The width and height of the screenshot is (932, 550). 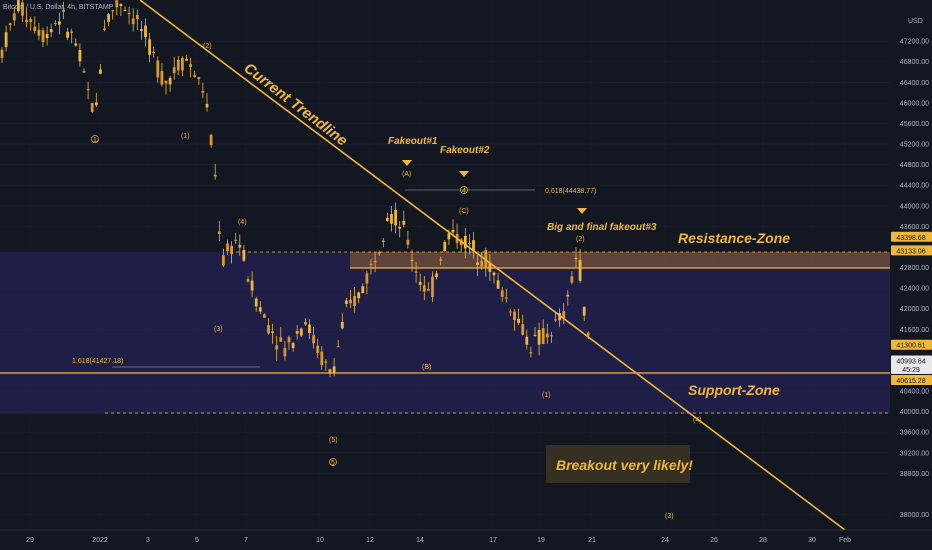 I want to click on x-tick-label: 19, so click(x=541, y=540).